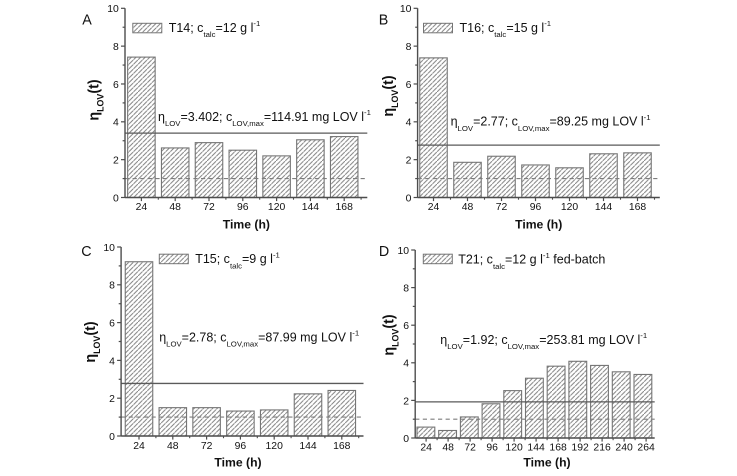  I want to click on svg-text: 192, so click(580, 447).